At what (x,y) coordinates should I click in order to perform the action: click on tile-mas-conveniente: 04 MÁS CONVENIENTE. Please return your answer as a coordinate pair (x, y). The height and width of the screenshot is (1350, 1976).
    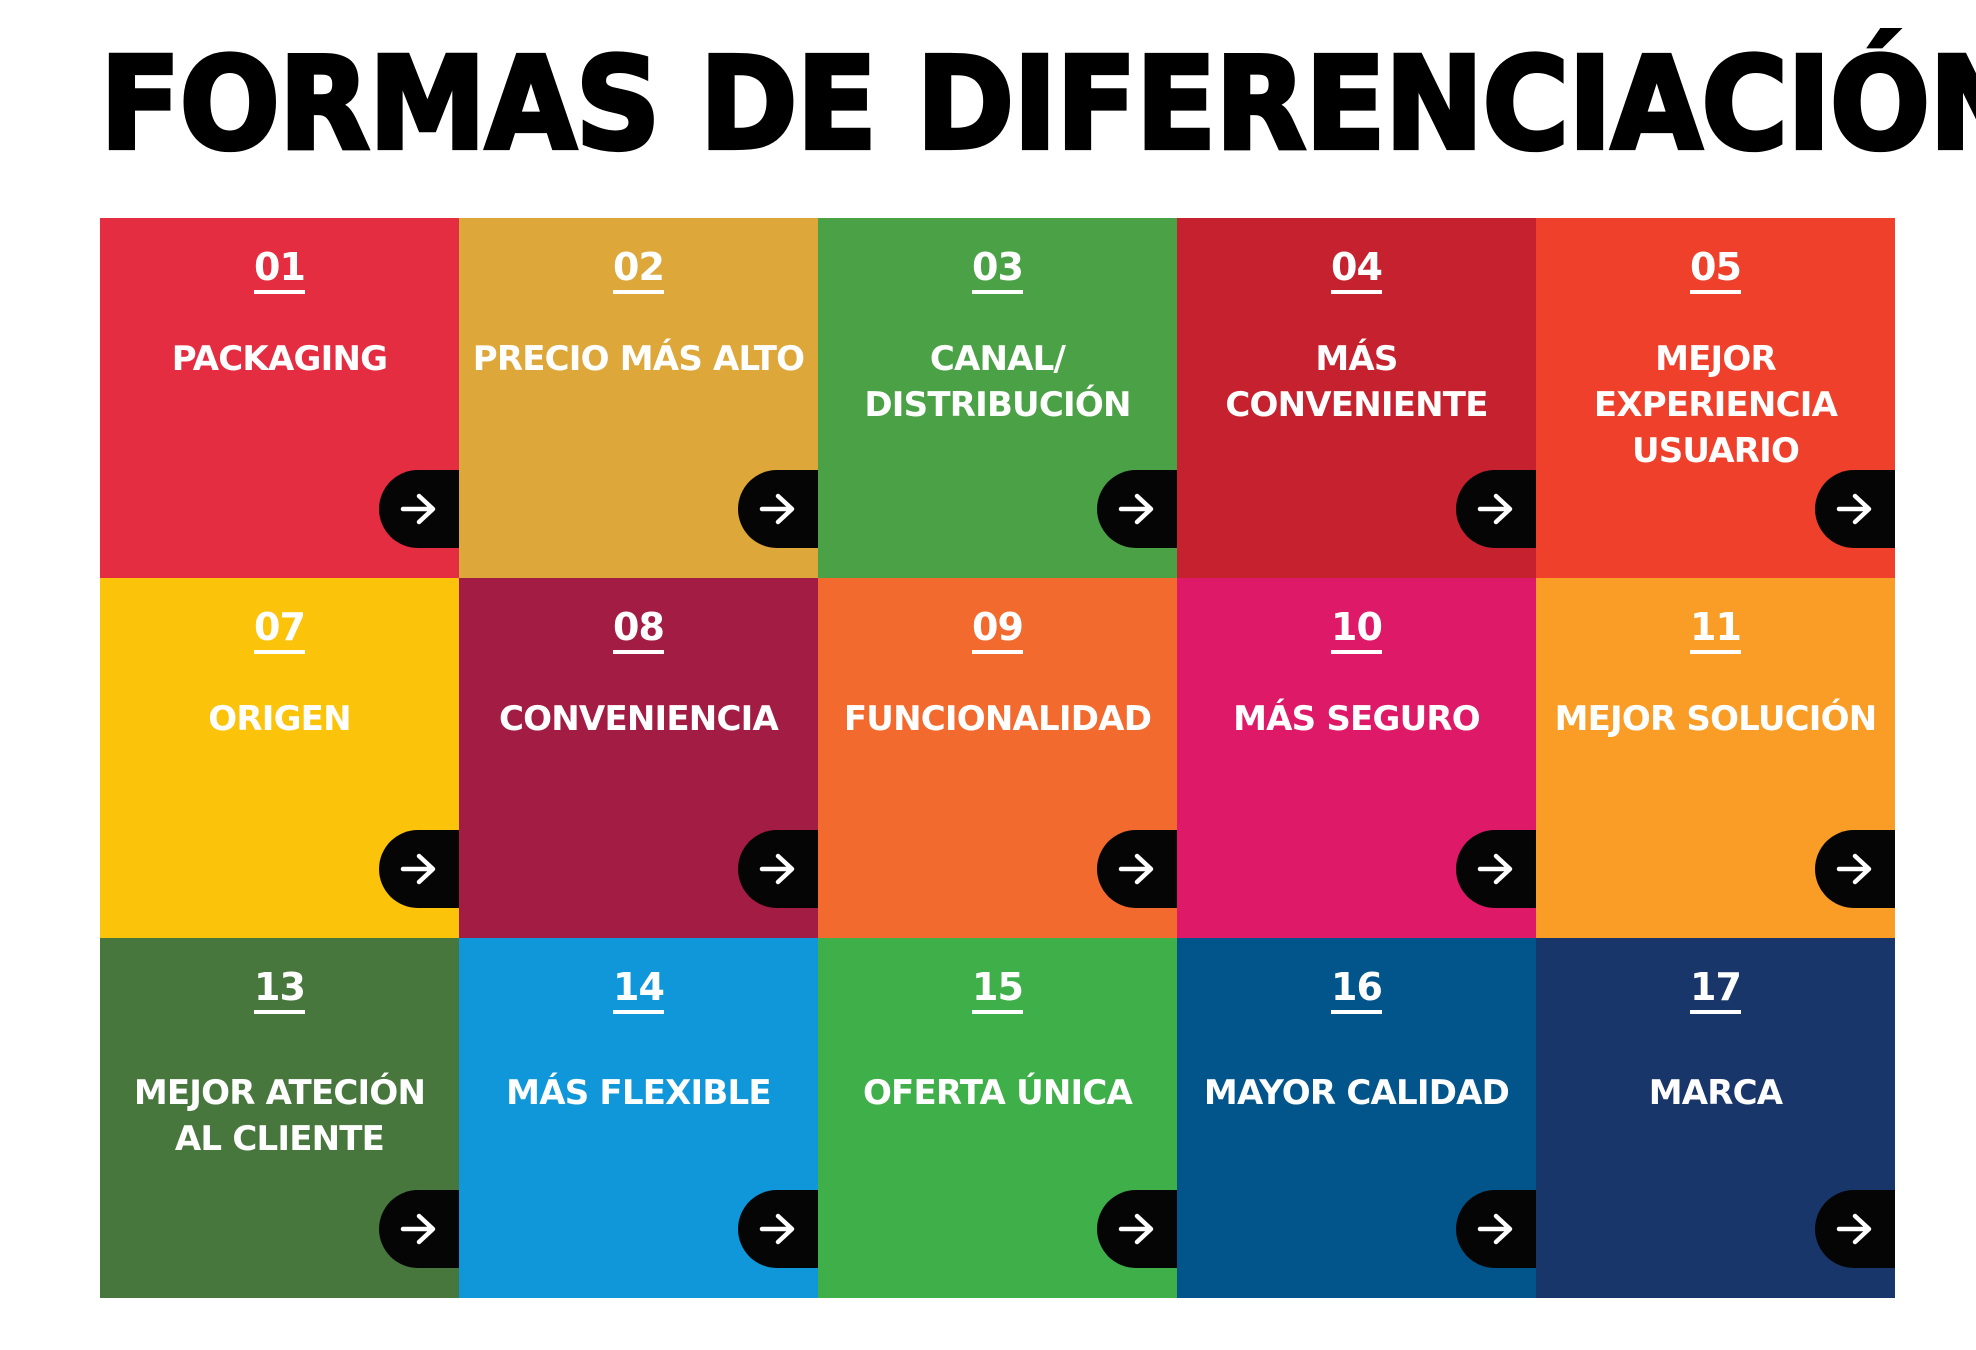
    Looking at the image, I should click on (1356, 398).